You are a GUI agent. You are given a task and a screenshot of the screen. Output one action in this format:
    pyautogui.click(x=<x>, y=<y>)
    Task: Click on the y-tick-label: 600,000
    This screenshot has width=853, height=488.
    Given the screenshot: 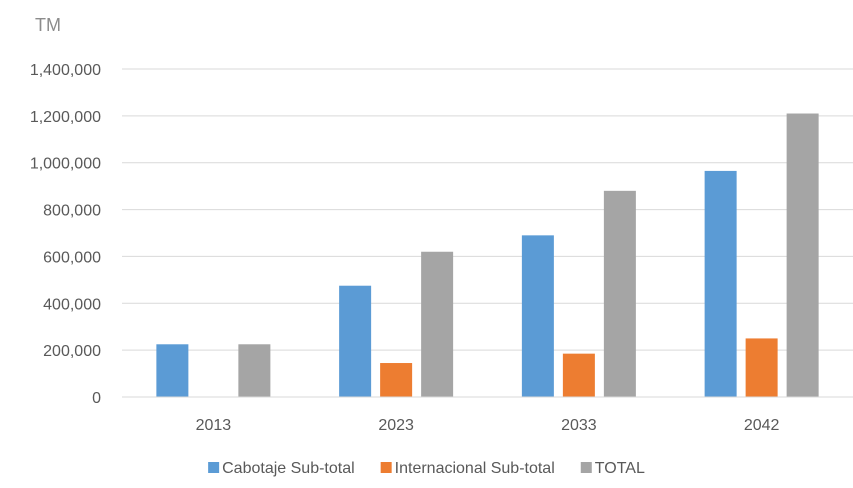 What is the action you would take?
    pyautogui.click(x=72, y=257)
    